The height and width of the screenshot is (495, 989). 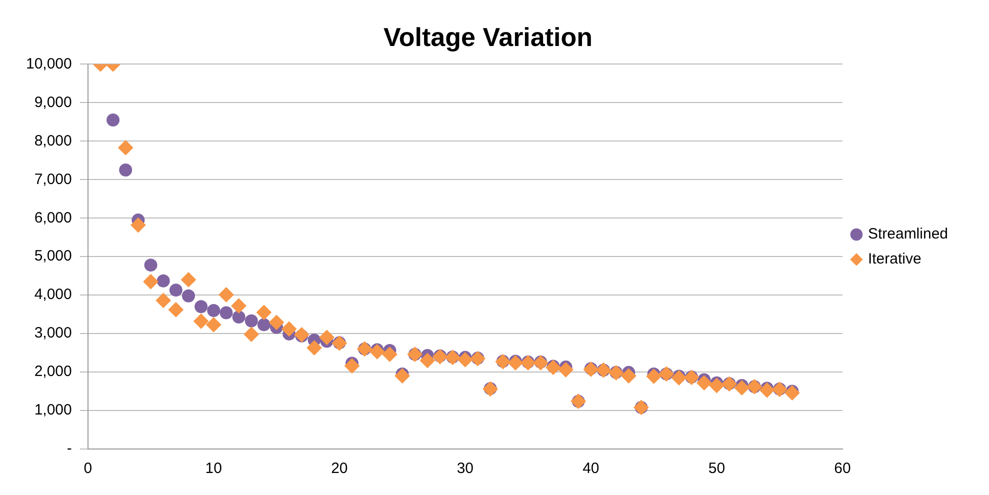 I want to click on y-tick-label: 2,000, so click(x=53, y=371).